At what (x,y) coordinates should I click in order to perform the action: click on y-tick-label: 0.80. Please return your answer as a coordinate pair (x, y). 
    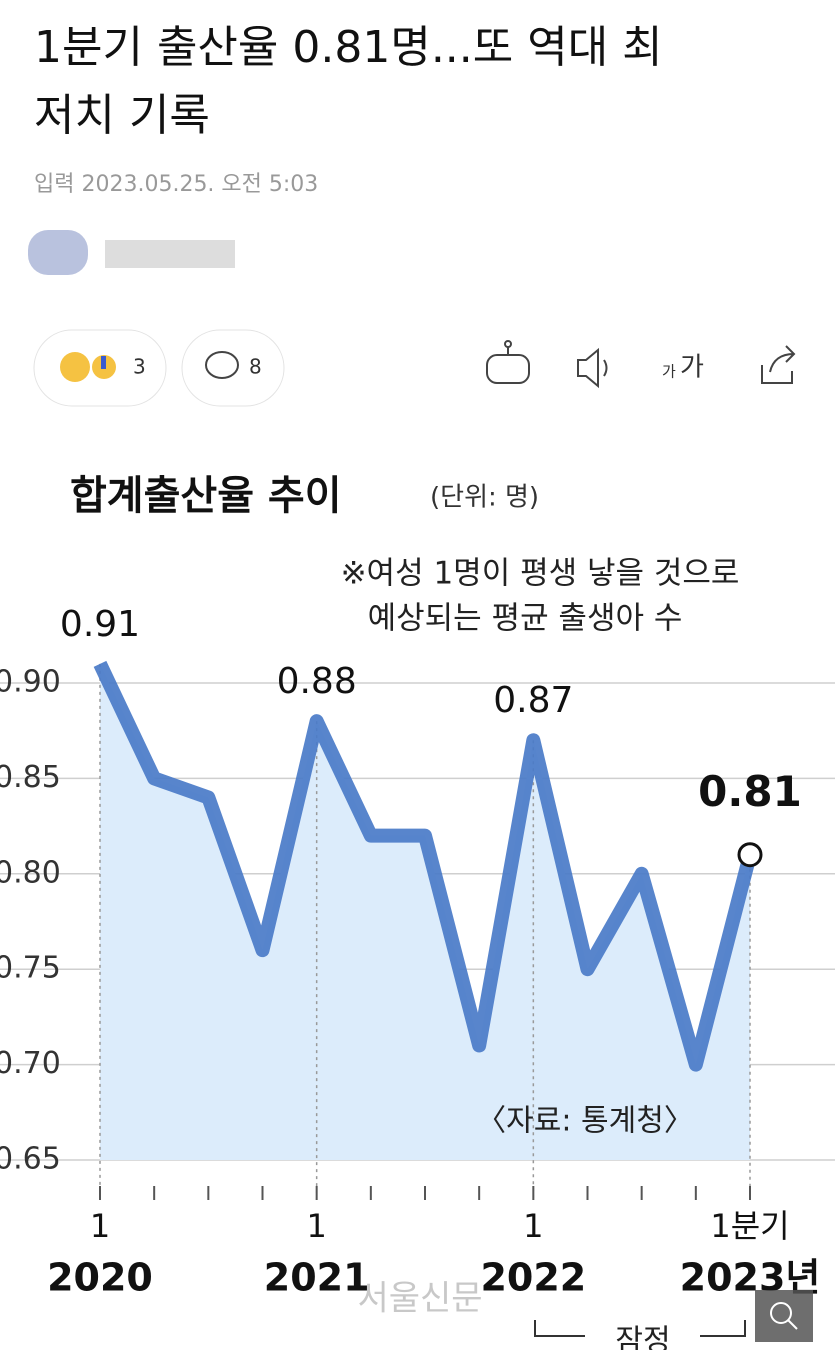
    Looking at the image, I should click on (30, 872).